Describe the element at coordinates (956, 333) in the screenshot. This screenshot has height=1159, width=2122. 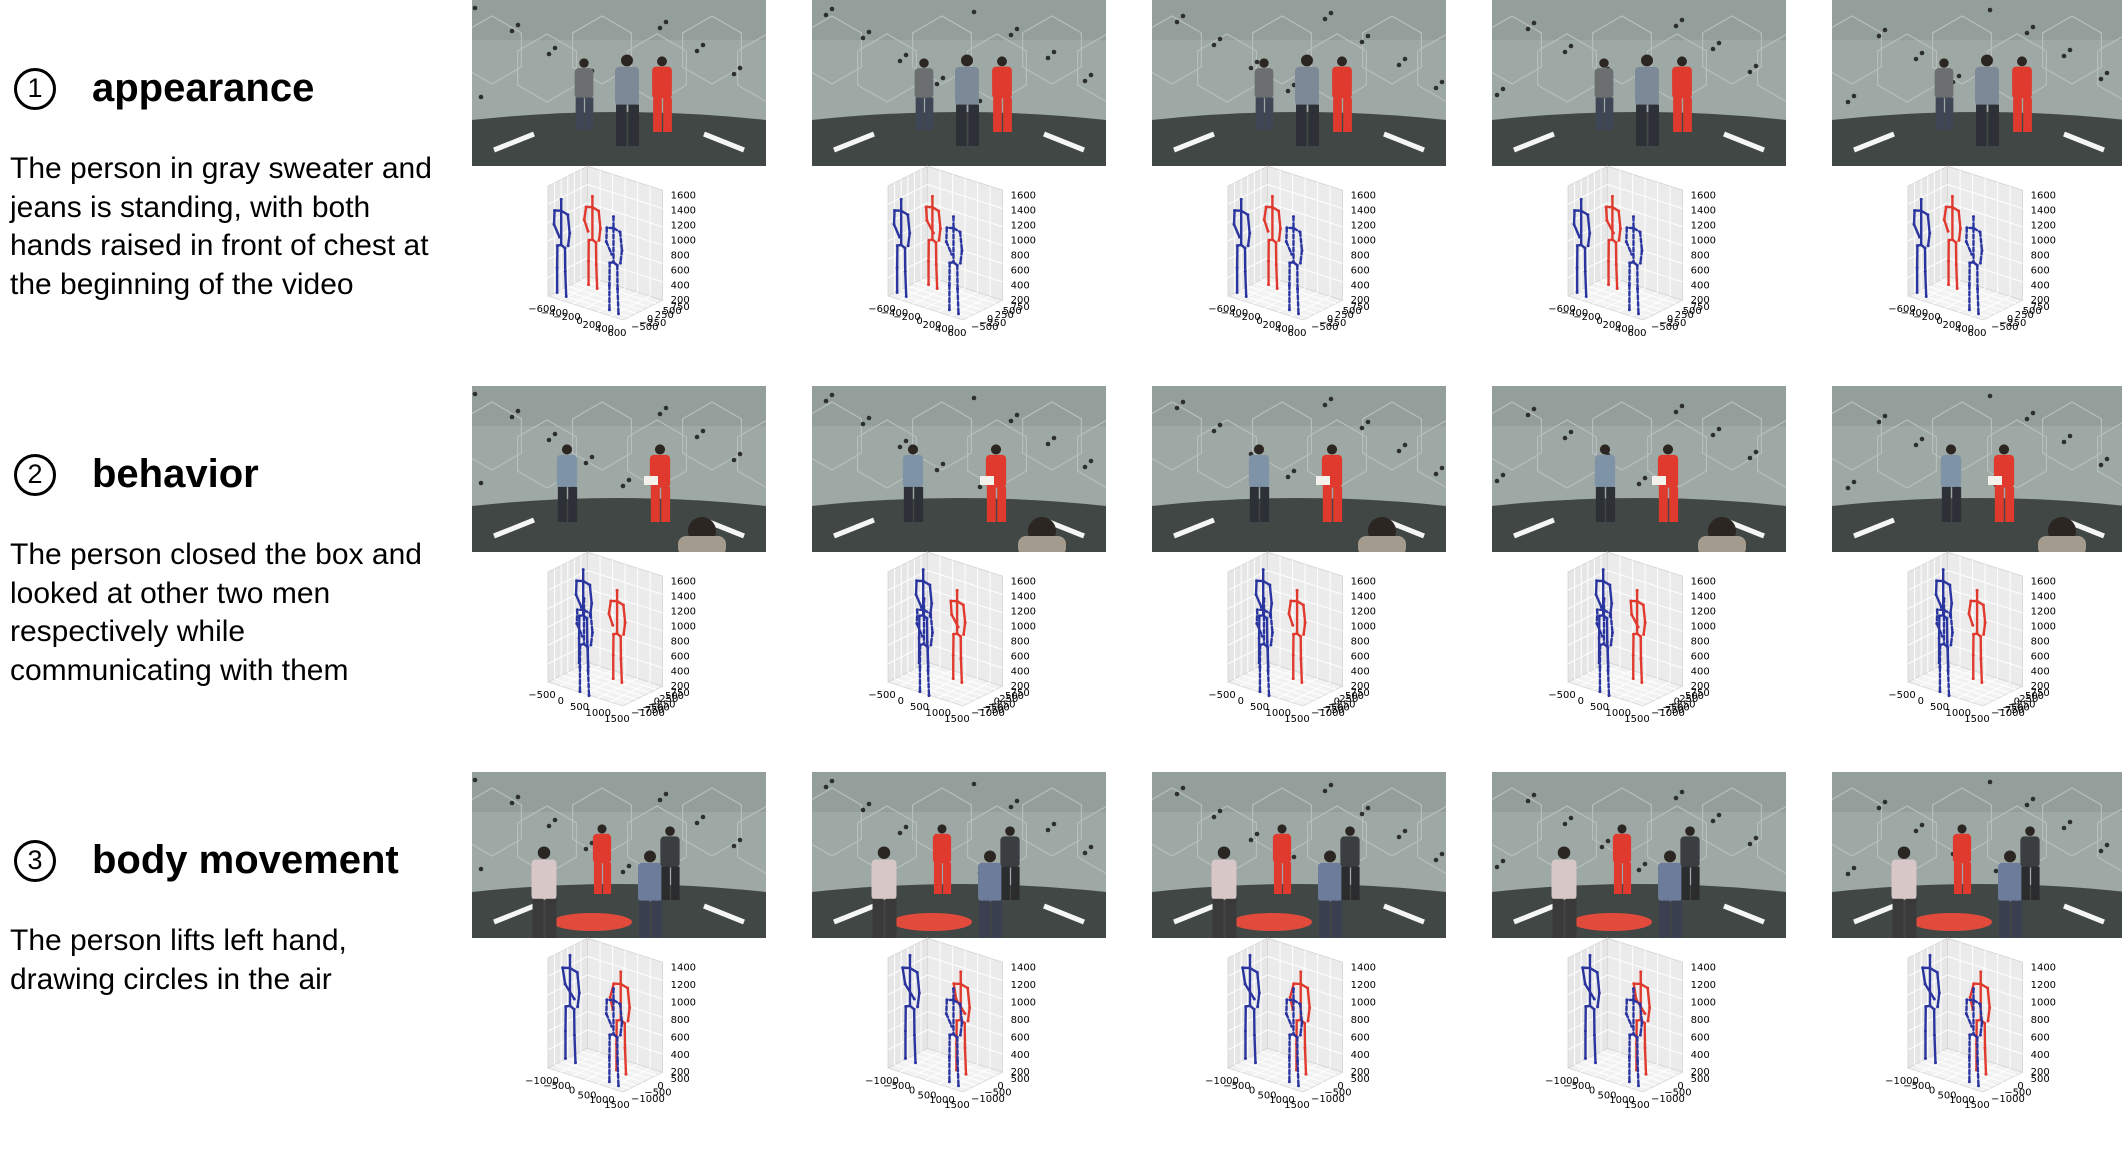
I see `x-tick-label: 600` at that location.